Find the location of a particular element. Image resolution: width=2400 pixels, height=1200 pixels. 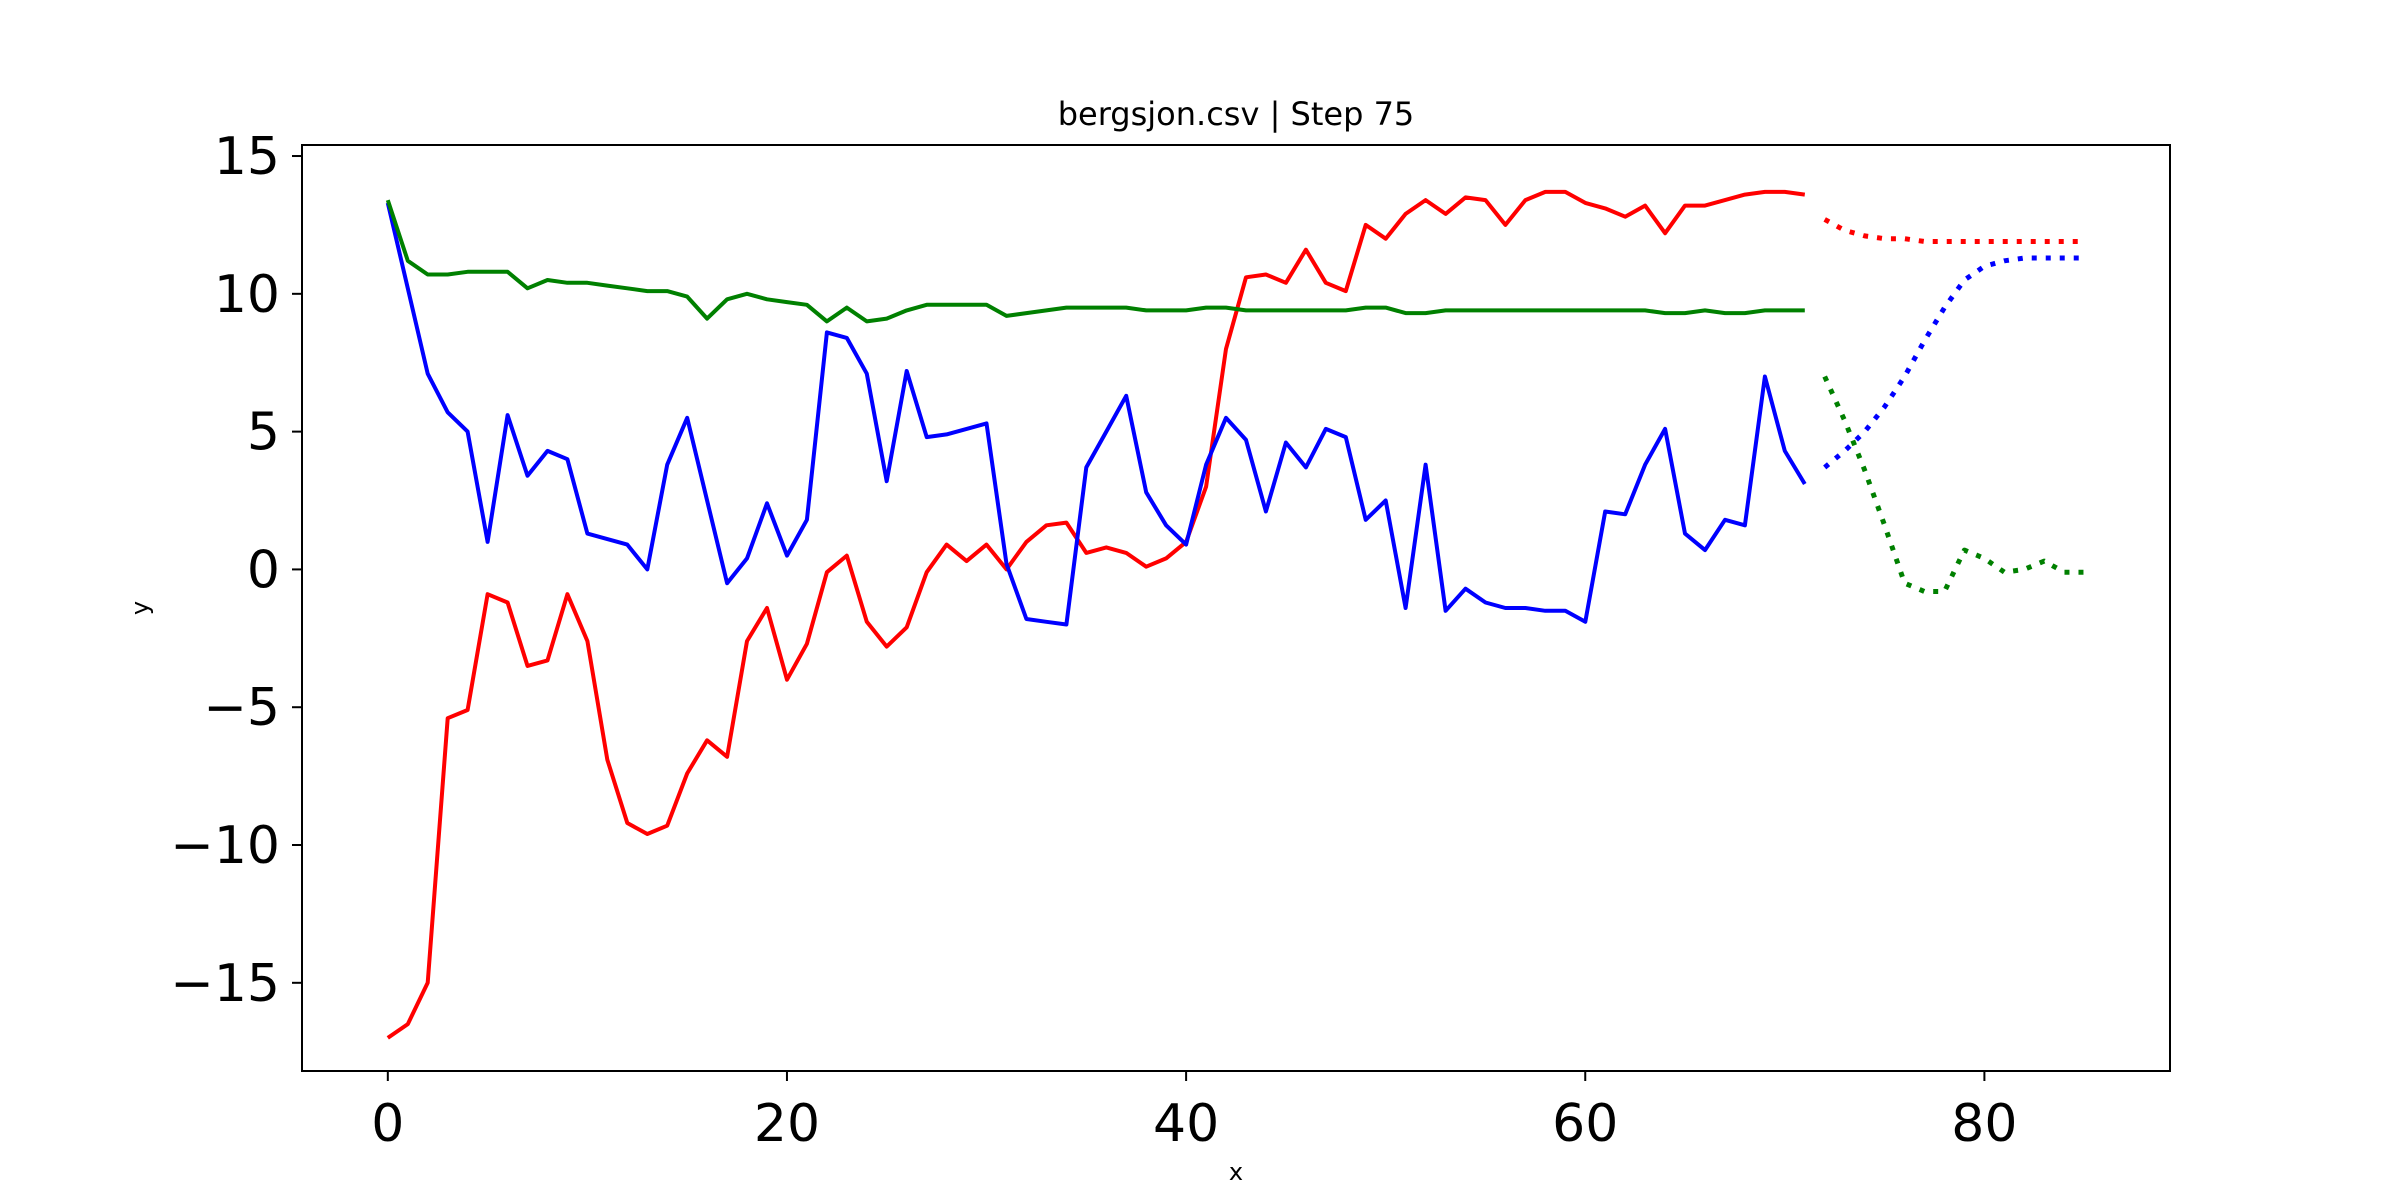

x-tick-label: 60 is located at coordinates (1585, 1124).